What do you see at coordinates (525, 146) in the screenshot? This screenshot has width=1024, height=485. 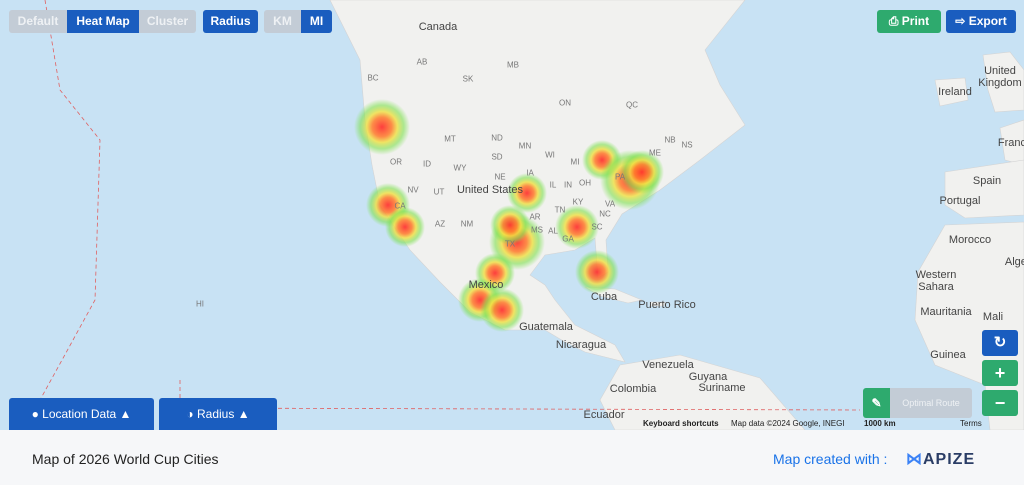 I see `map-label: MN` at bounding box center [525, 146].